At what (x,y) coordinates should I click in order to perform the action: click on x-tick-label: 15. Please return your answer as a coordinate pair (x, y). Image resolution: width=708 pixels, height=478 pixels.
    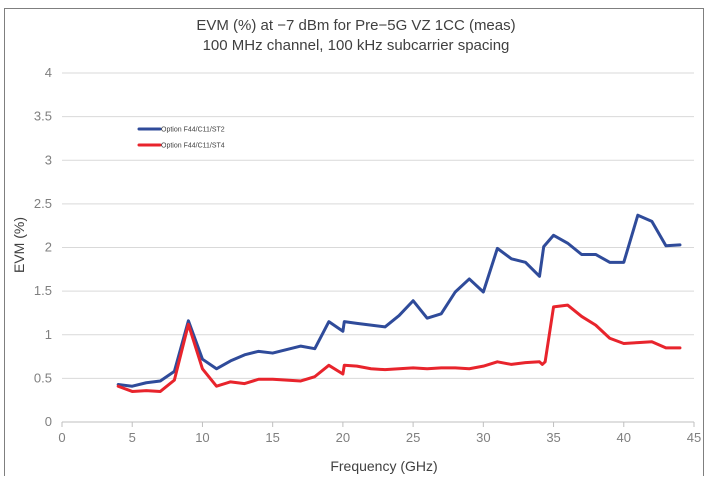
    Looking at the image, I should click on (272, 437).